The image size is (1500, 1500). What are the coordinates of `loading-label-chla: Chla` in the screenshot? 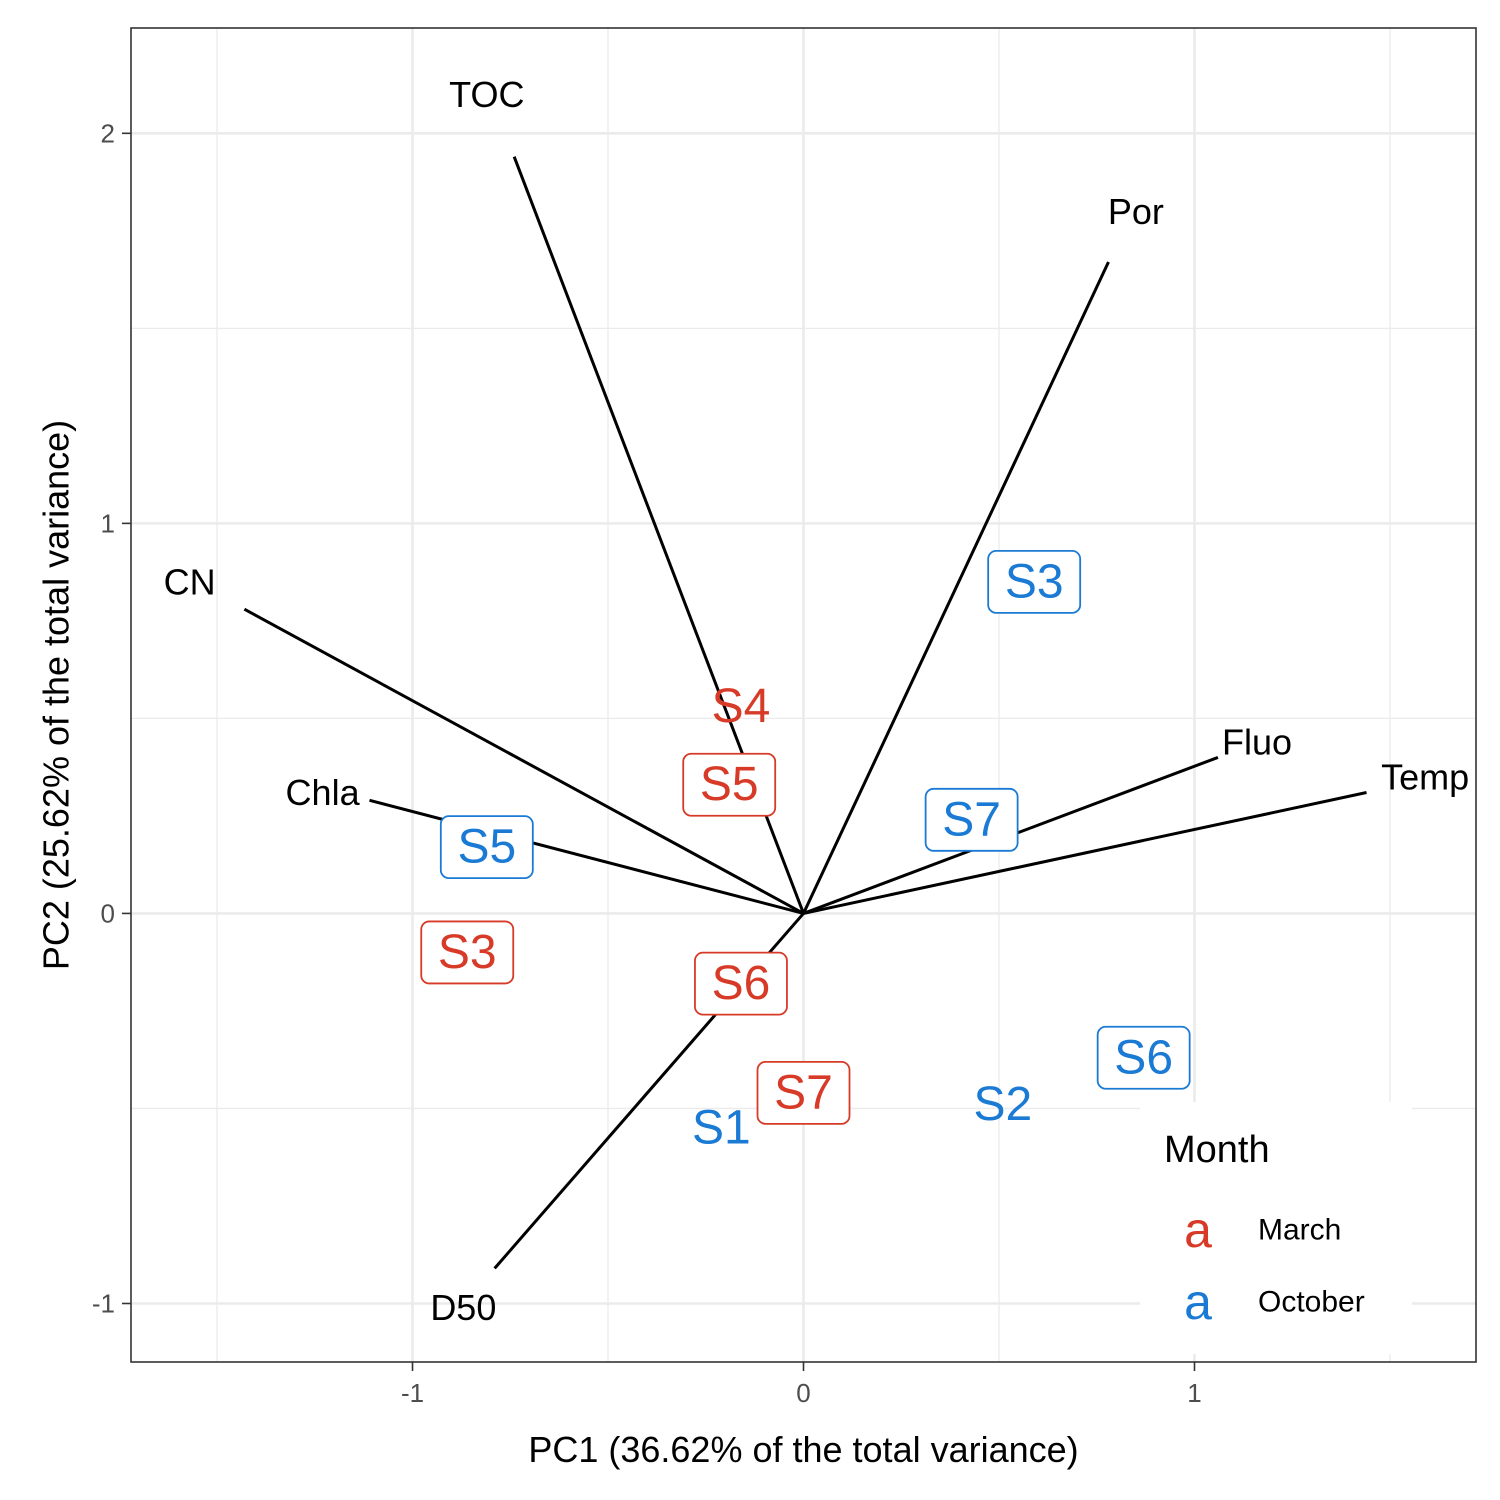 It's located at (323, 792).